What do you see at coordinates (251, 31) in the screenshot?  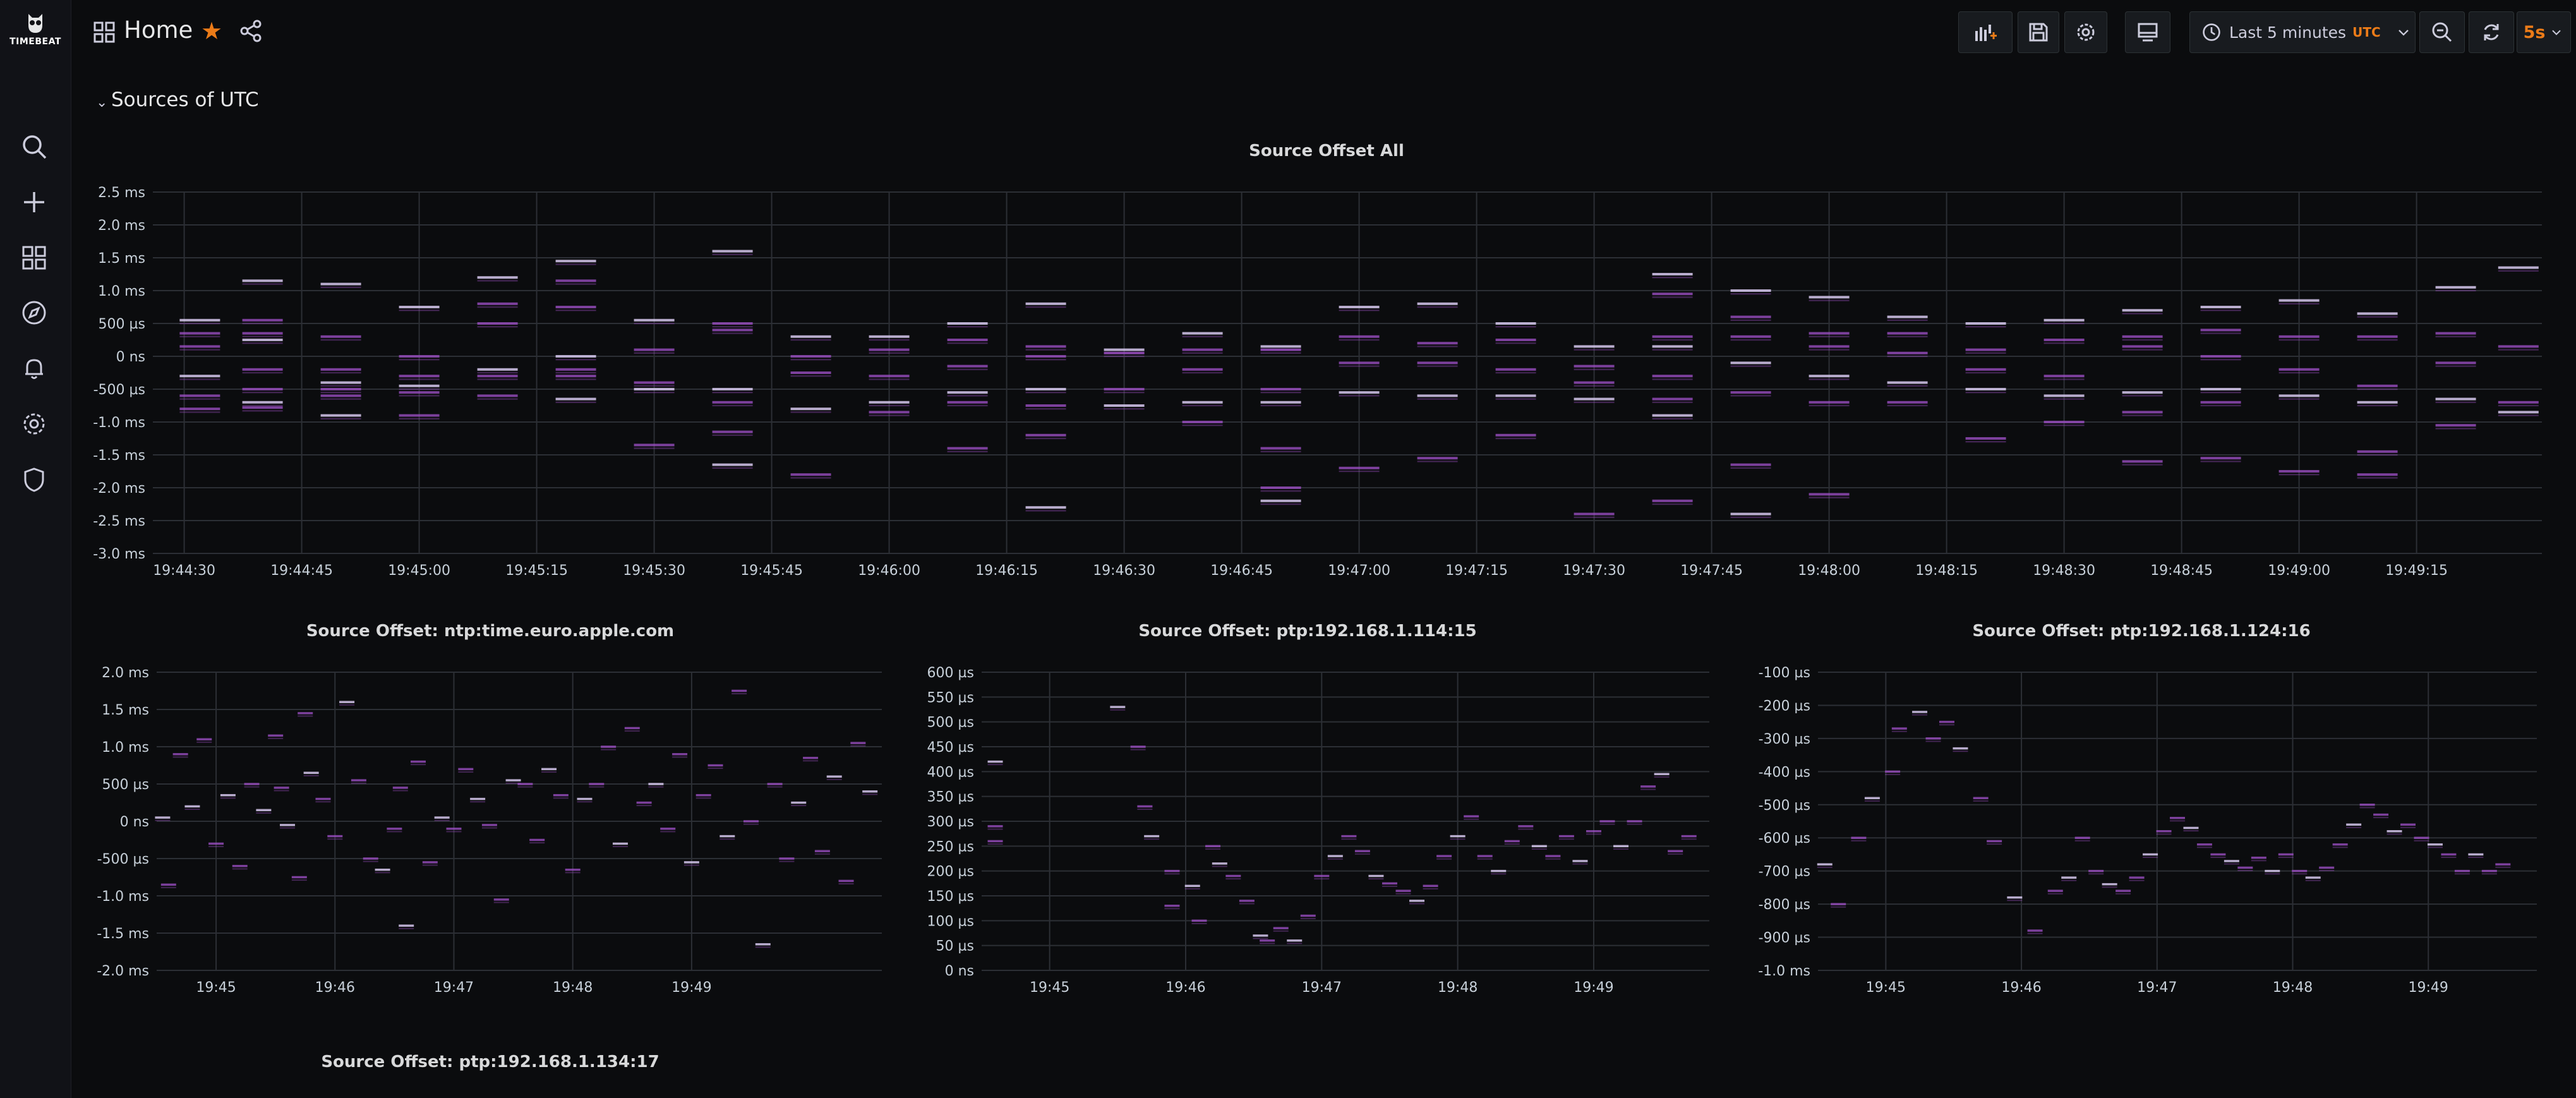 I see `share-icon` at bounding box center [251, 31].